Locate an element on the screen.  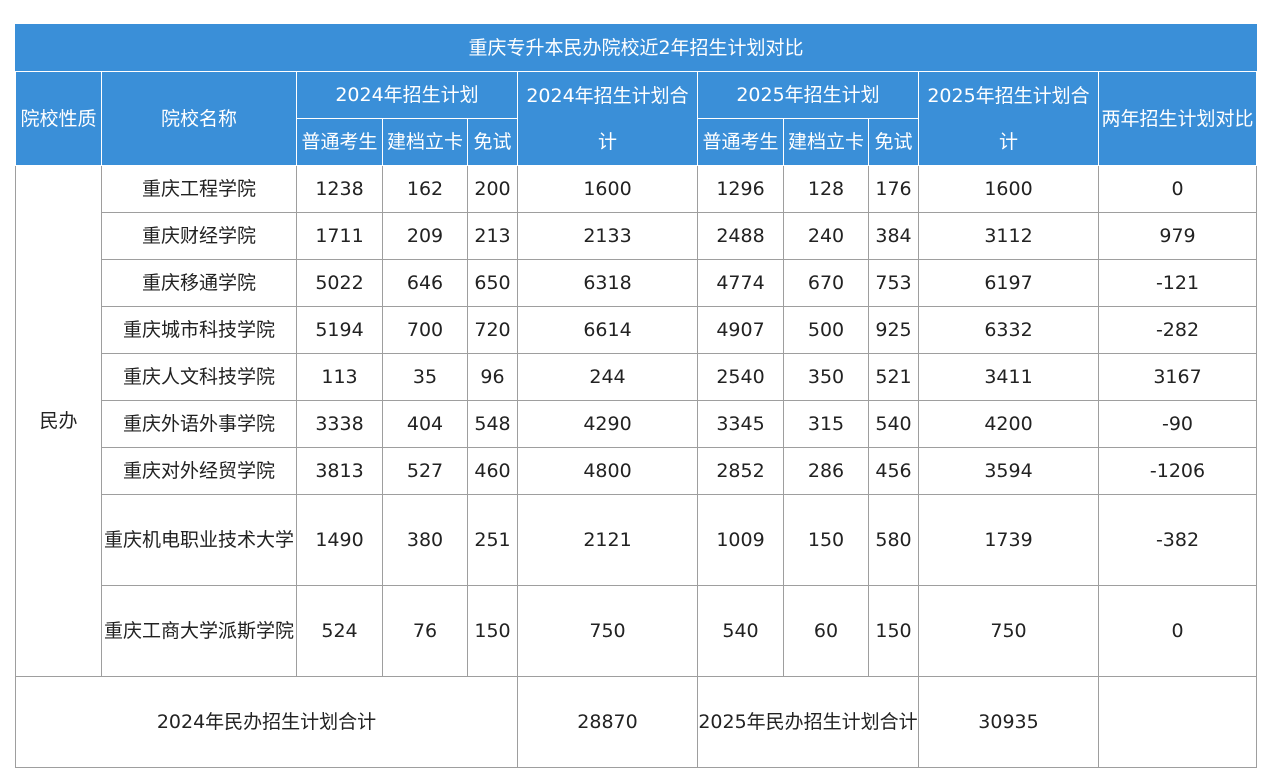
cell-card-2025: 128 is located at coordinates (826, 189).